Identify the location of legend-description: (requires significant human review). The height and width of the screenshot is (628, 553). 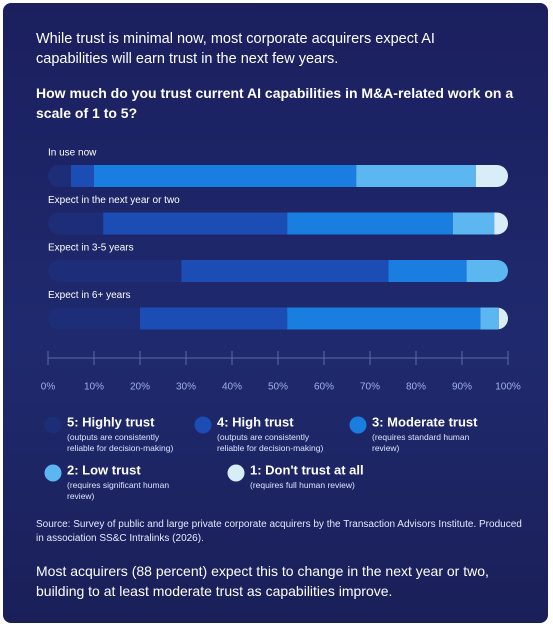
(118, 490).